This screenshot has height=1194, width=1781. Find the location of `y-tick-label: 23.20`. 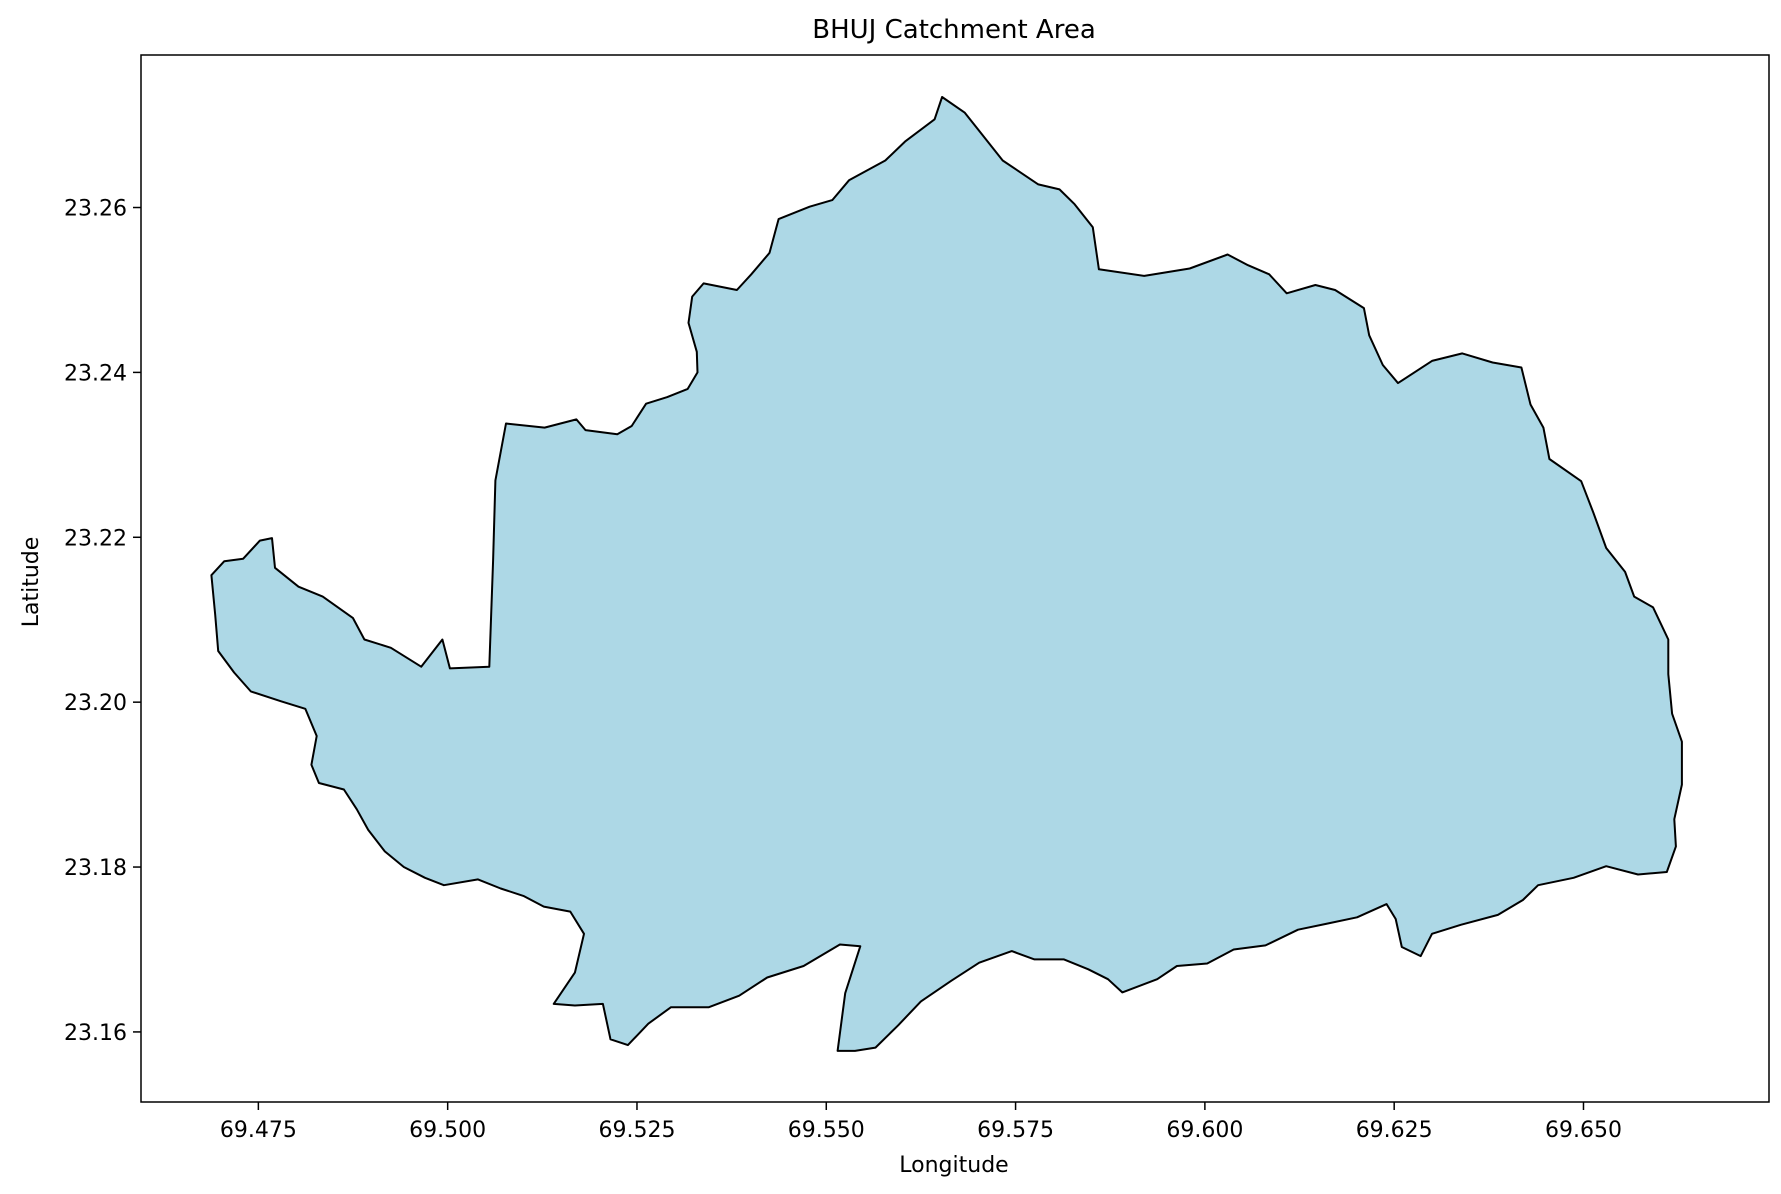

y-tick-label: 23.20 is located at coordinates (95, 703).